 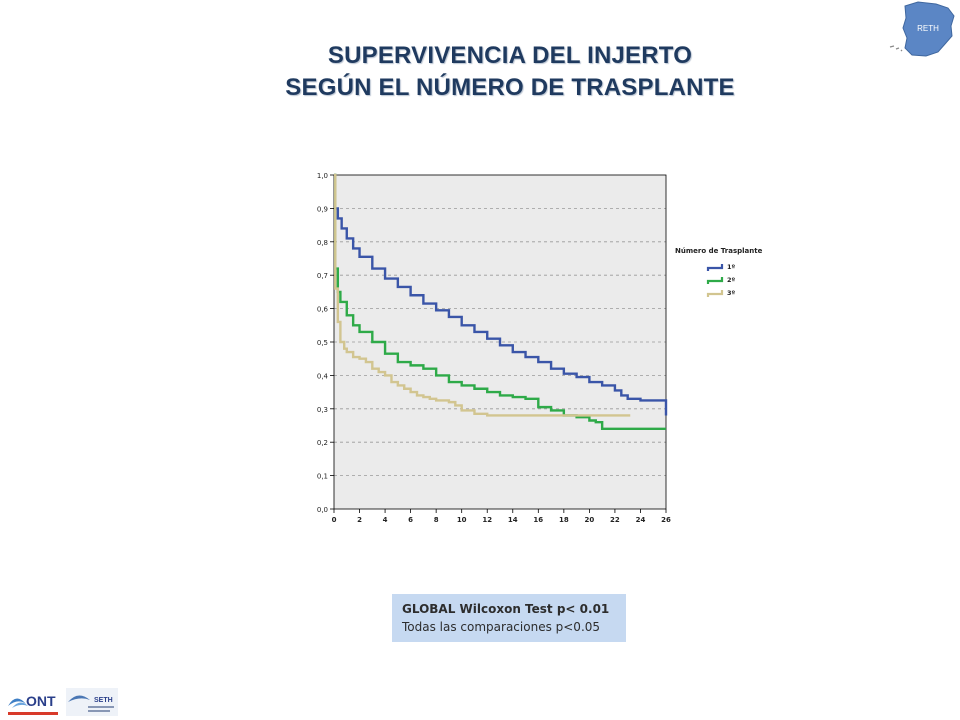 What do you see at coordinates (322, 343) in the screenshot?
I see `y-tick-label: 0,5` at bounding box center [322, 343].